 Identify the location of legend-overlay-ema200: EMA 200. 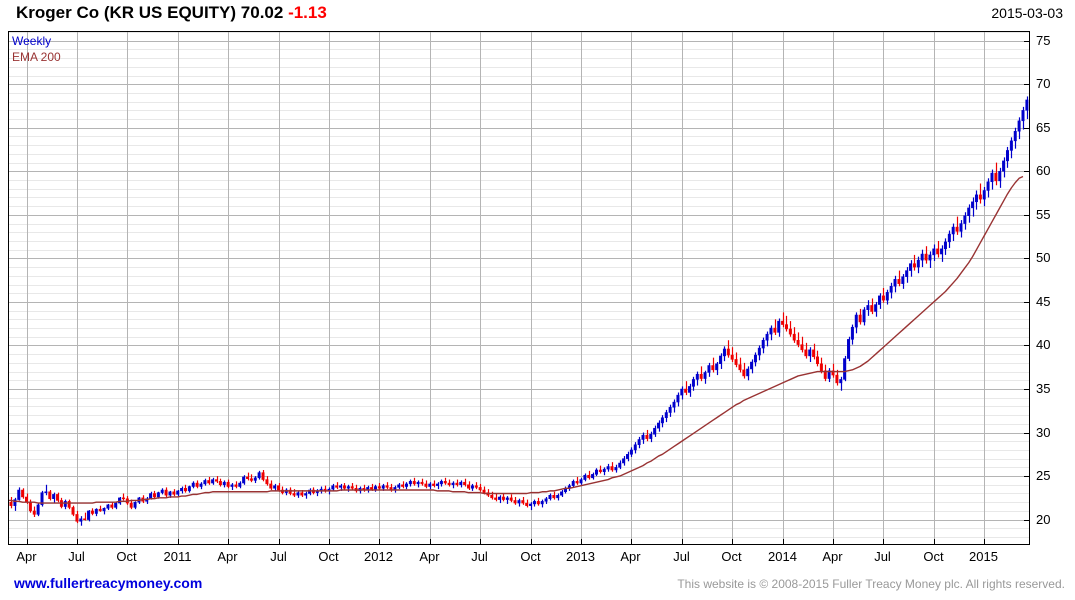
(36, 57).